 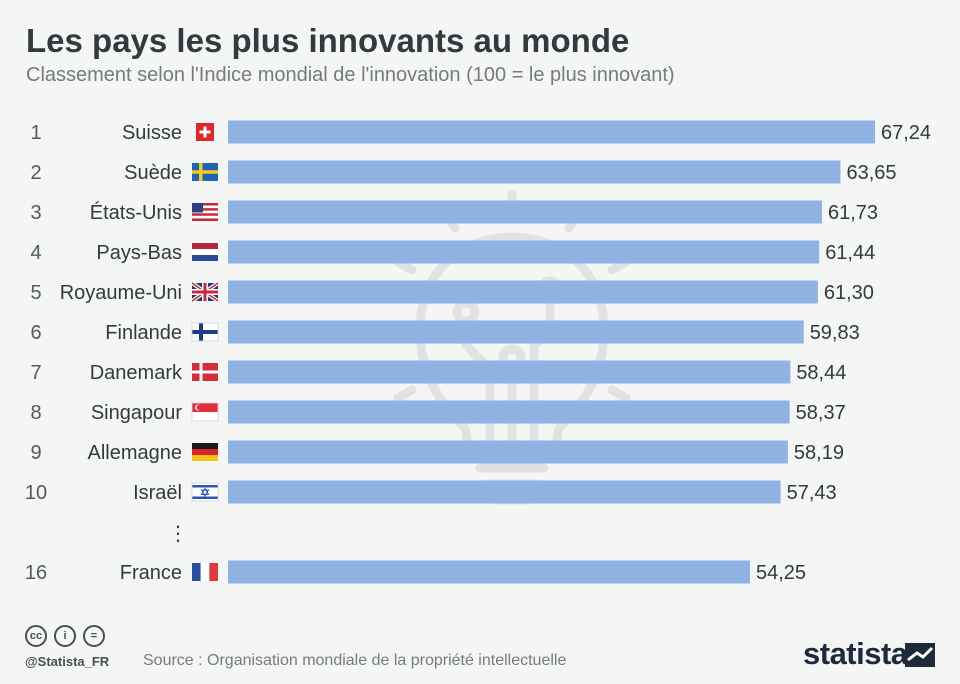 What do you see at coordinates (849, 293) in the screenshot?
I see `value-label: 61,30` at bounding box center [849, 293].